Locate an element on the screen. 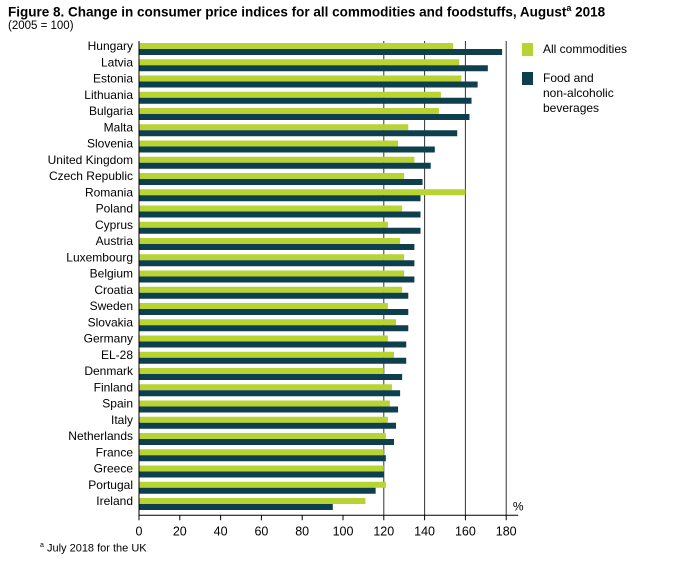 This screenshot has height=570, width=693. legend-item-all-commodities: All commodities is located at coordinates (597, 49).